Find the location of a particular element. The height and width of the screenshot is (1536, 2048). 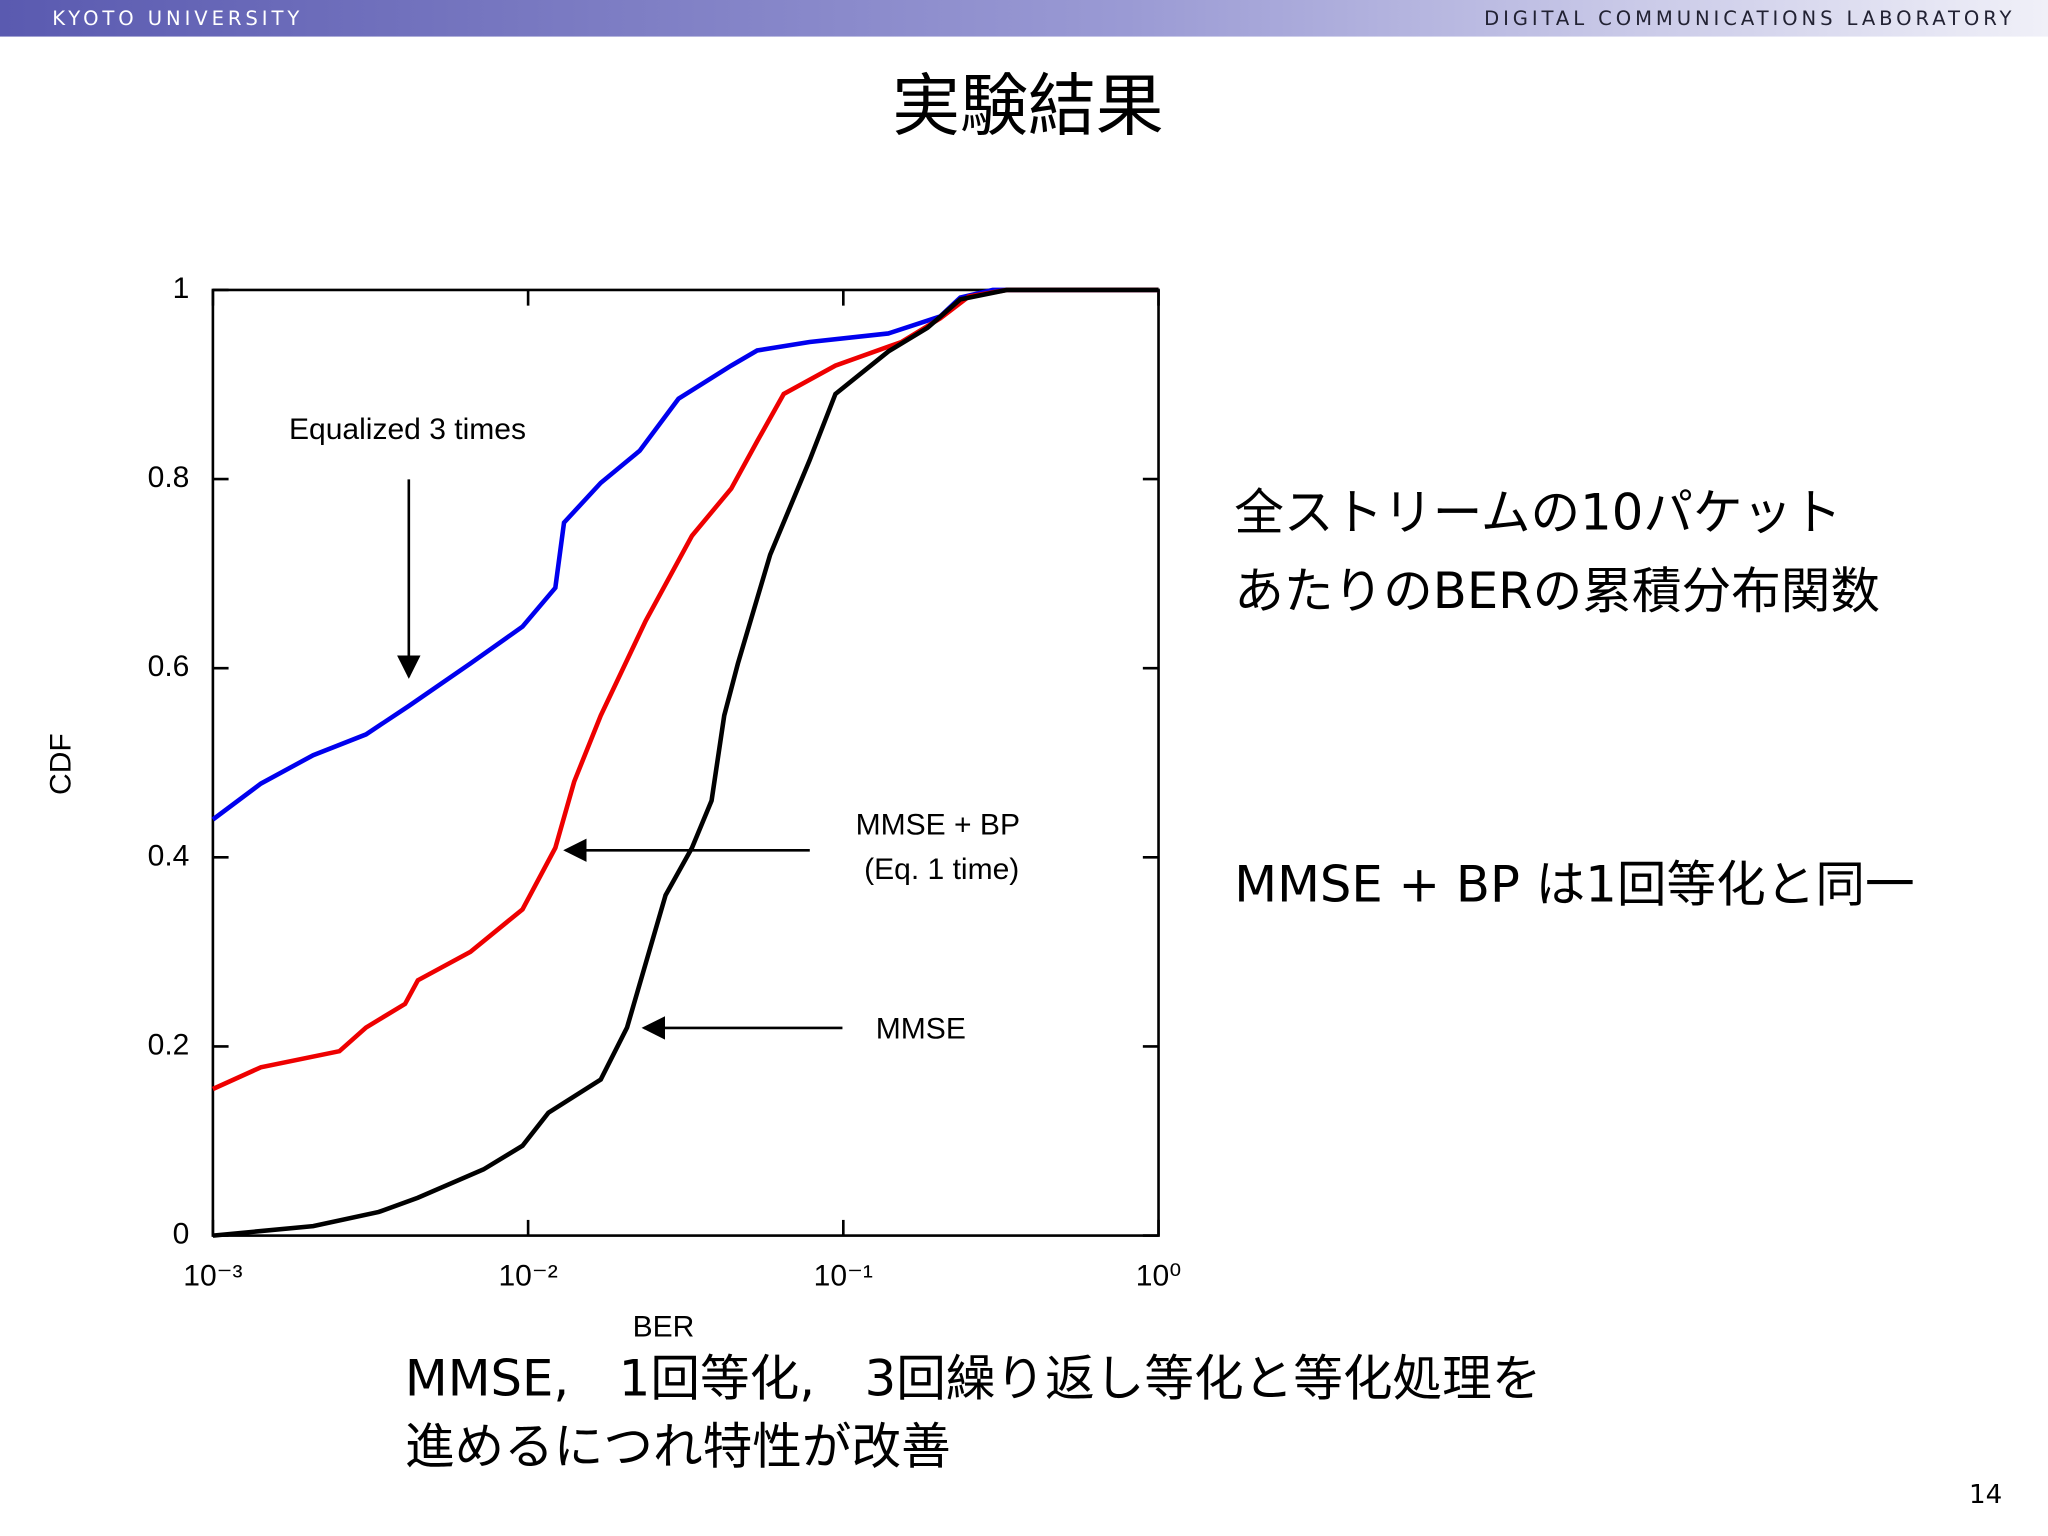

y-tick-label: 0 is located at coordinates (181, 1234).